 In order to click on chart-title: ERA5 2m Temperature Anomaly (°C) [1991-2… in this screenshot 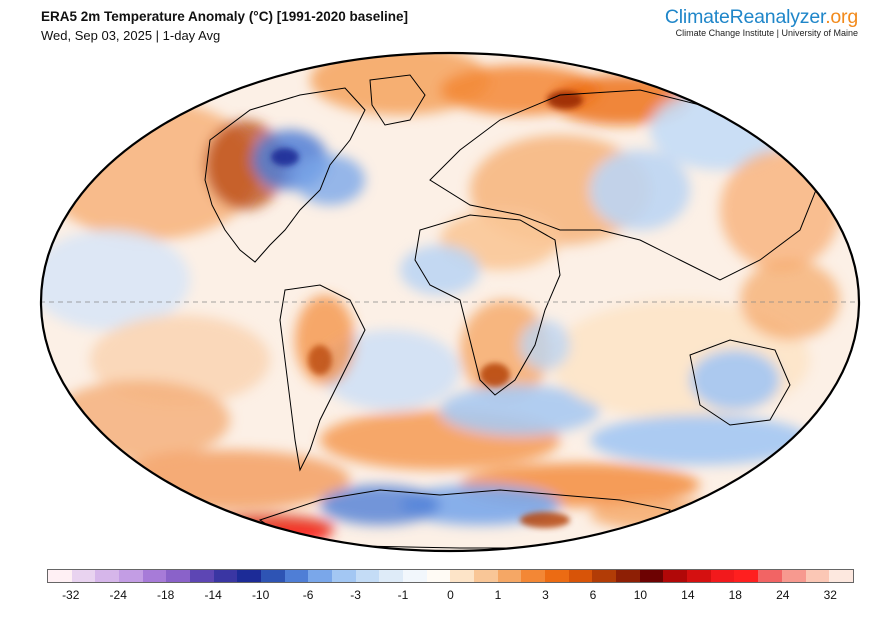, I will do `click(225, 16)`.